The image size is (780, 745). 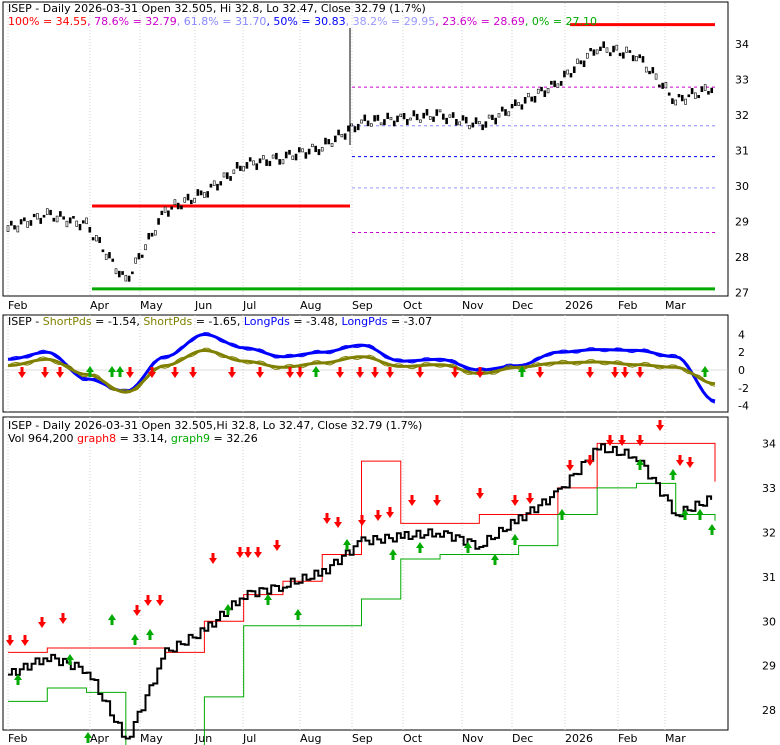 I want to click on y-tick-oscillator: 4, so click(x=741, y=334).